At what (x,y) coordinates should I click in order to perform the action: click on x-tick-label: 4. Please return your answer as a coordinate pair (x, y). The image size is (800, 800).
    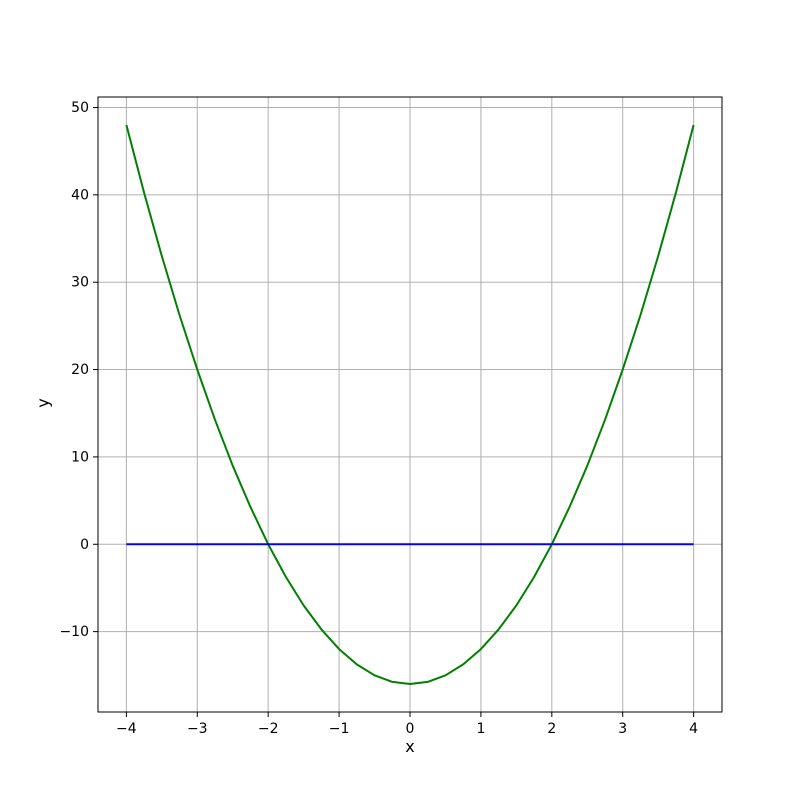
    Looking at the image, I should click on (693, 729).